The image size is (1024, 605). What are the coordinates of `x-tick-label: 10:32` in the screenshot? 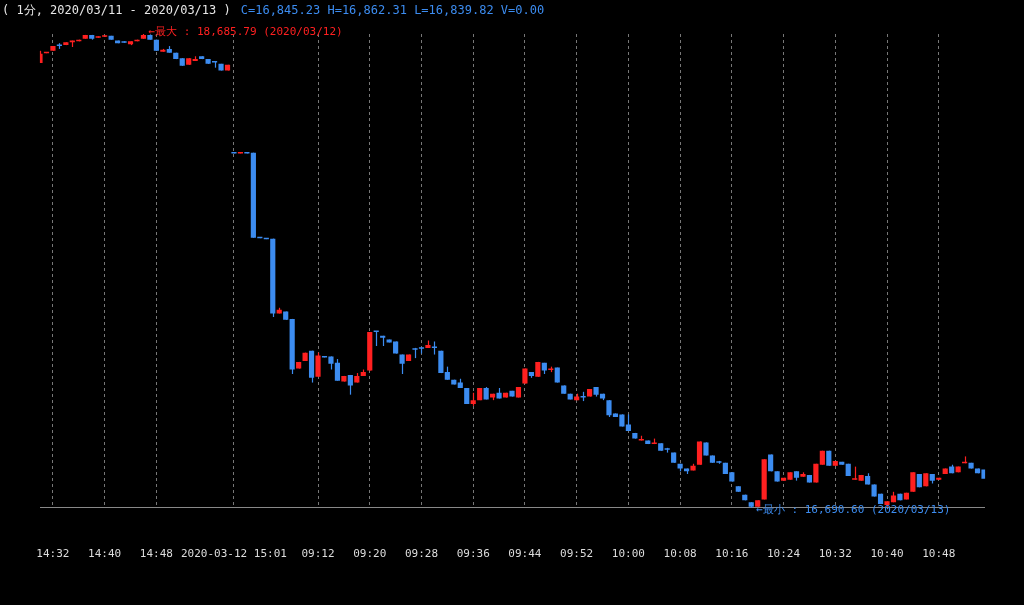 It's located at (835, 554).